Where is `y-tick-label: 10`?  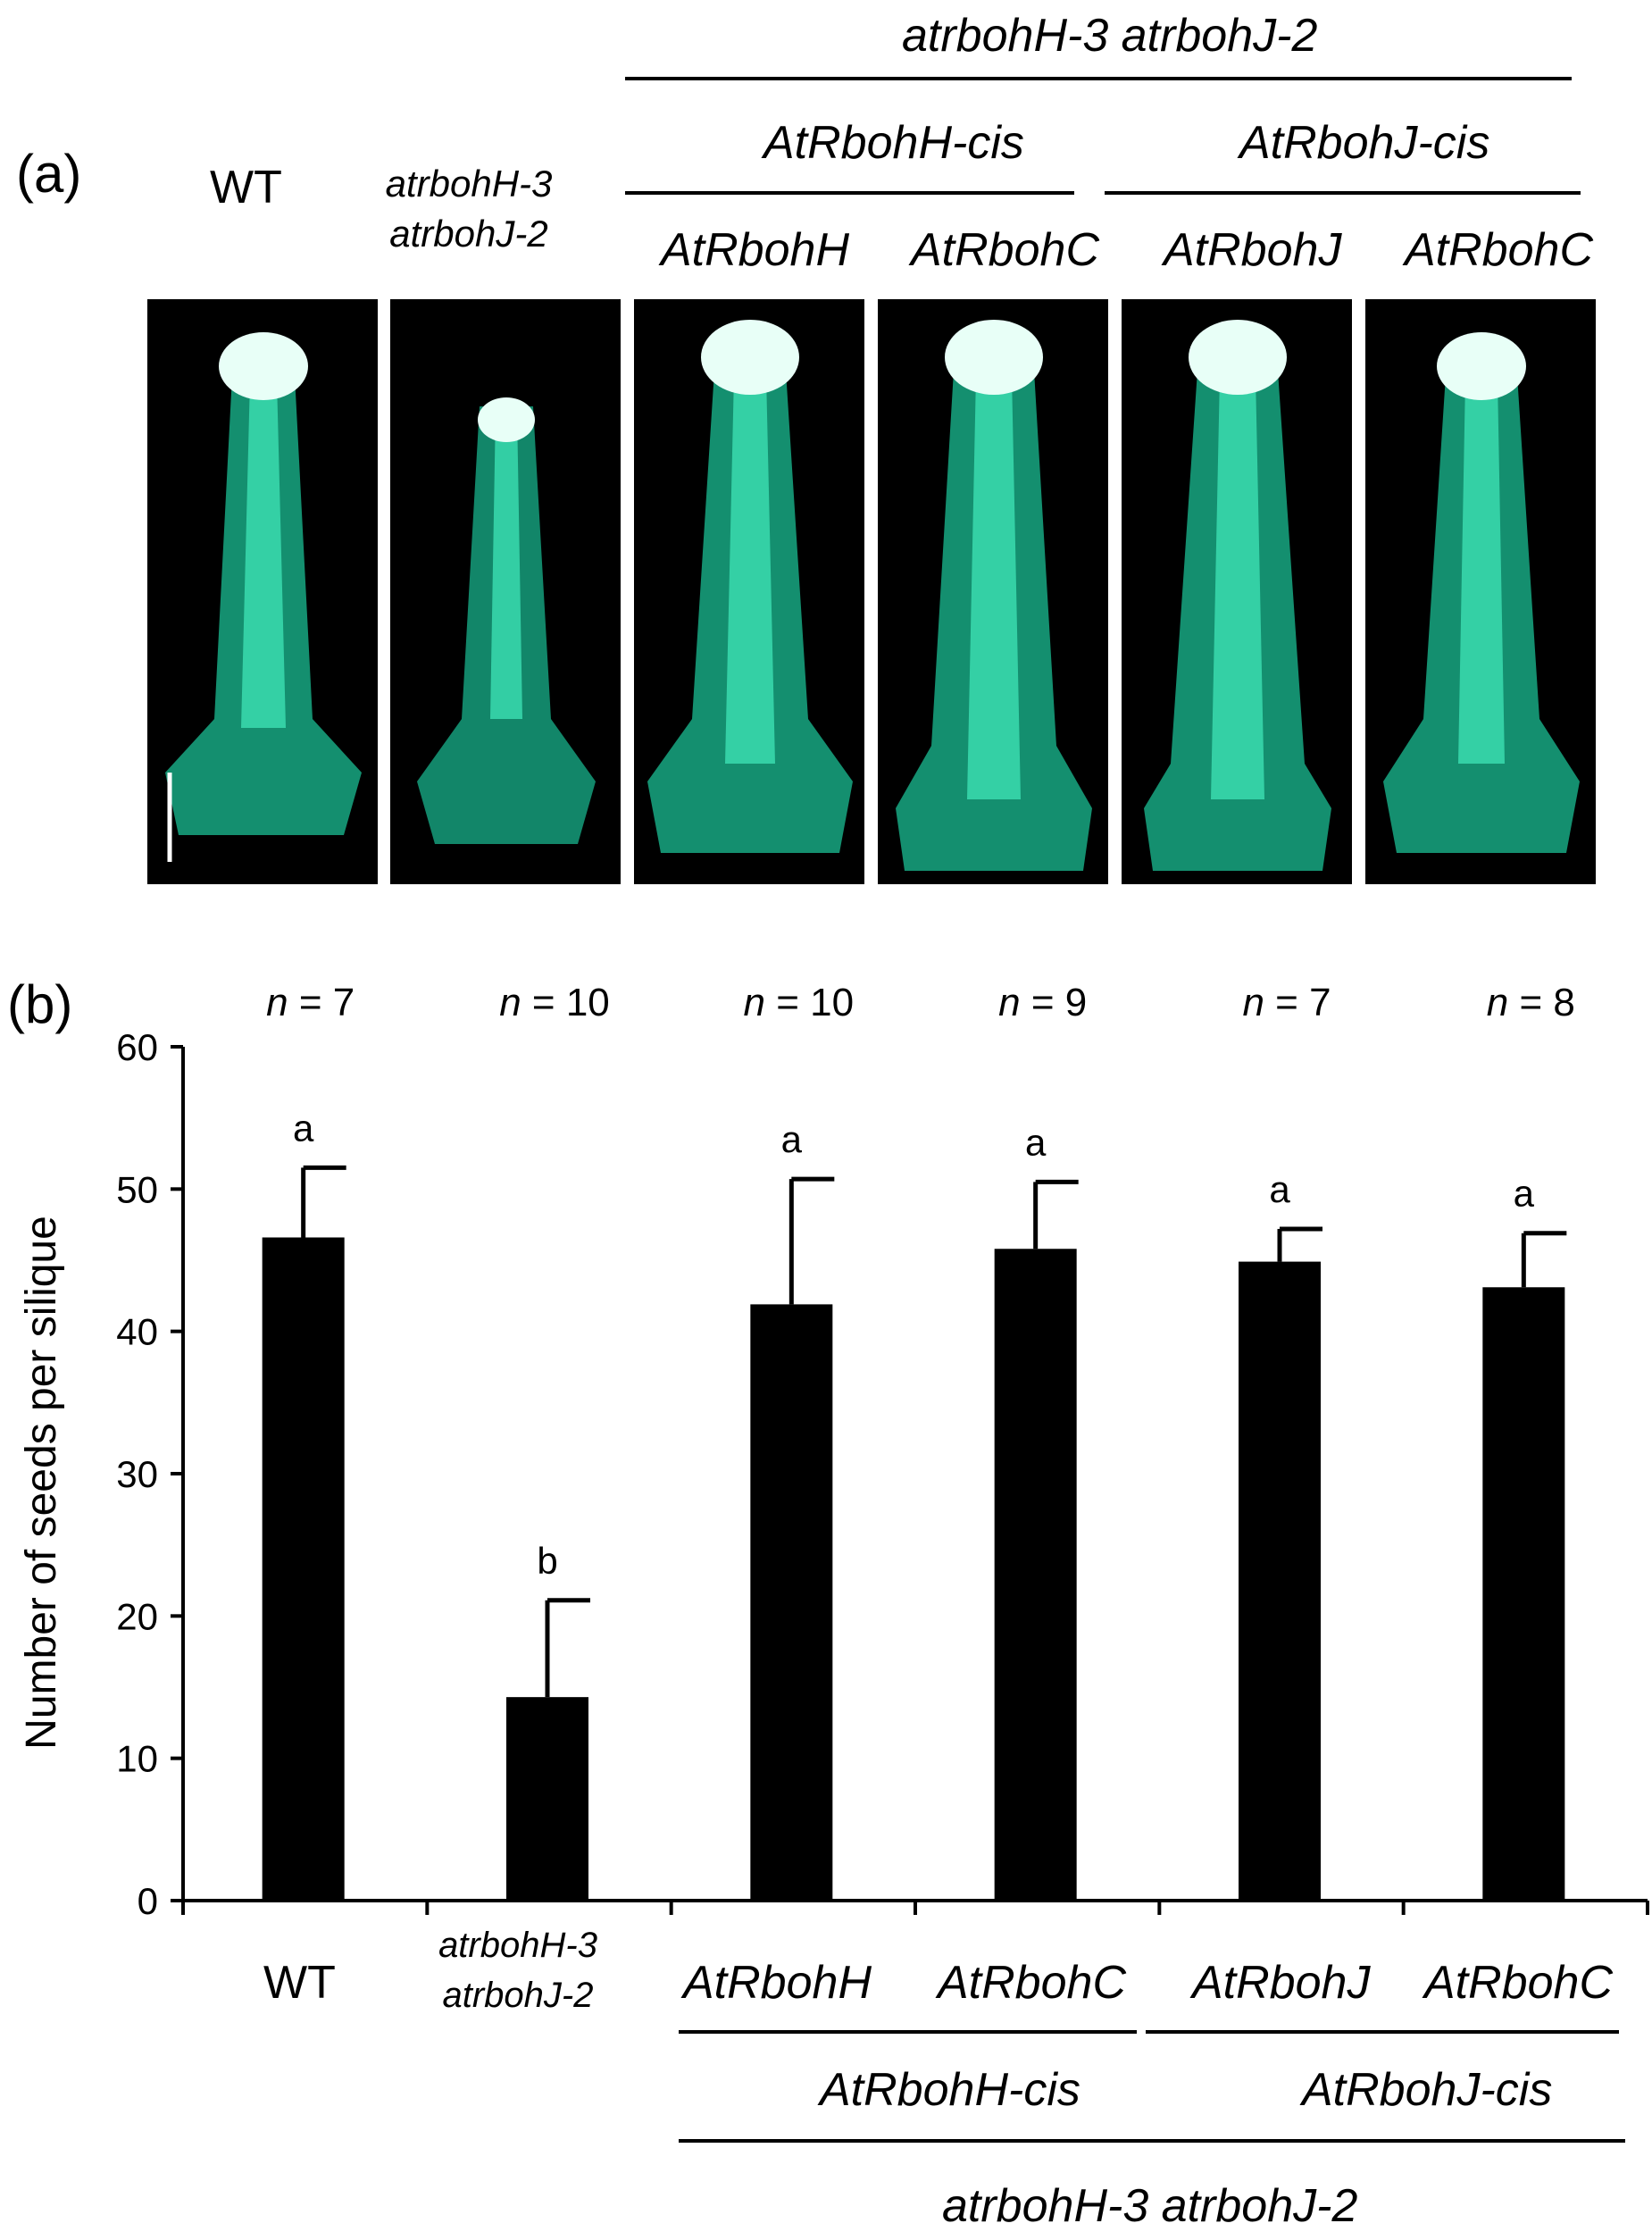
y-tick-label: 10 is located at coordinates (137, 1759).